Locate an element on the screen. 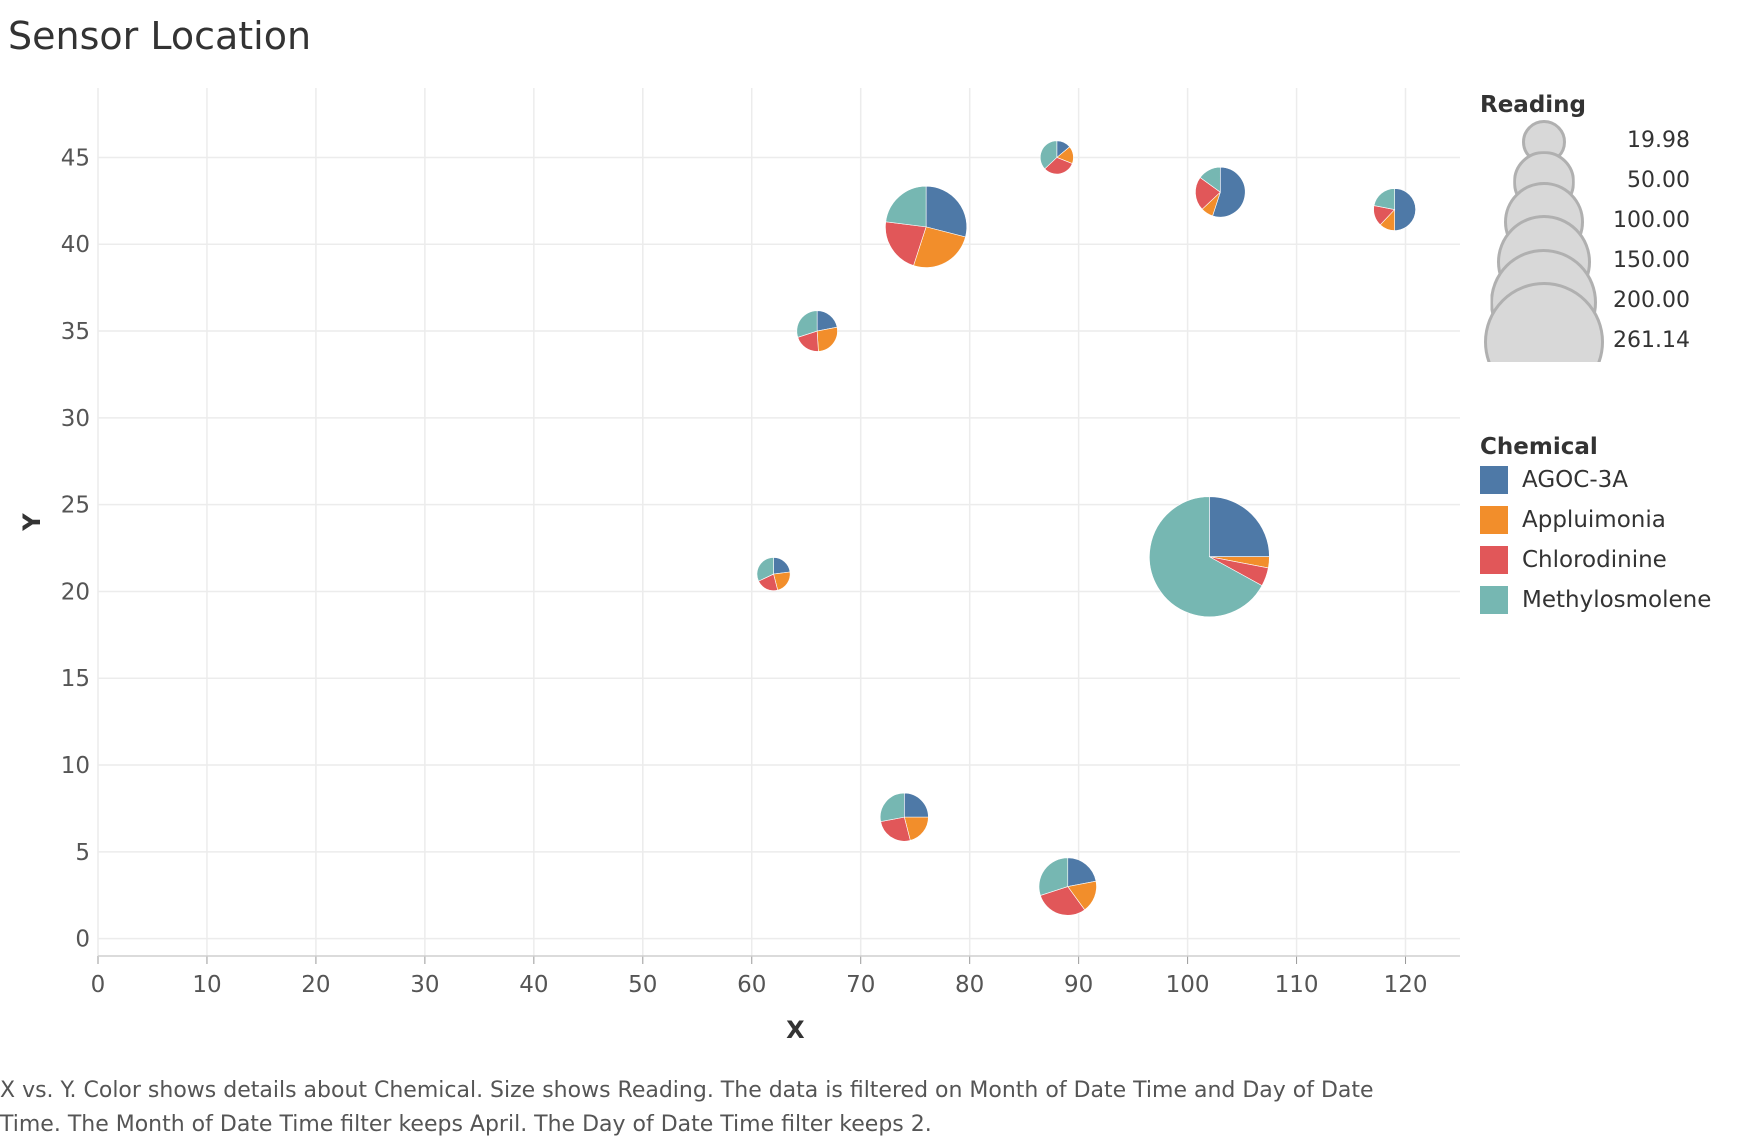  size-legend: 19.98 50.00 100.00 150.00 200.00 261.14 is located at coordinates (1610, 265).